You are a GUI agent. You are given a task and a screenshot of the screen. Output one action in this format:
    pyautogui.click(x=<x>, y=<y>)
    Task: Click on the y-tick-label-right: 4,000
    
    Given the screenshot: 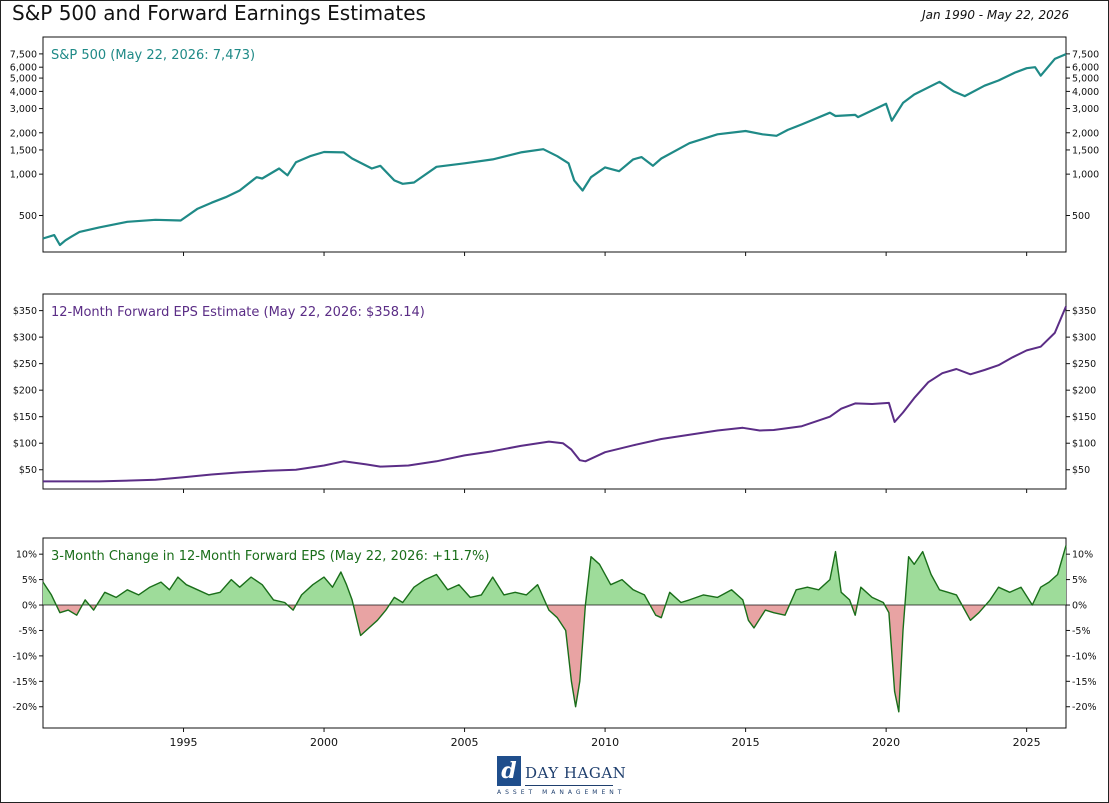 What is the action you would take?
    pyautogui.click(x=1085, y=92)
    